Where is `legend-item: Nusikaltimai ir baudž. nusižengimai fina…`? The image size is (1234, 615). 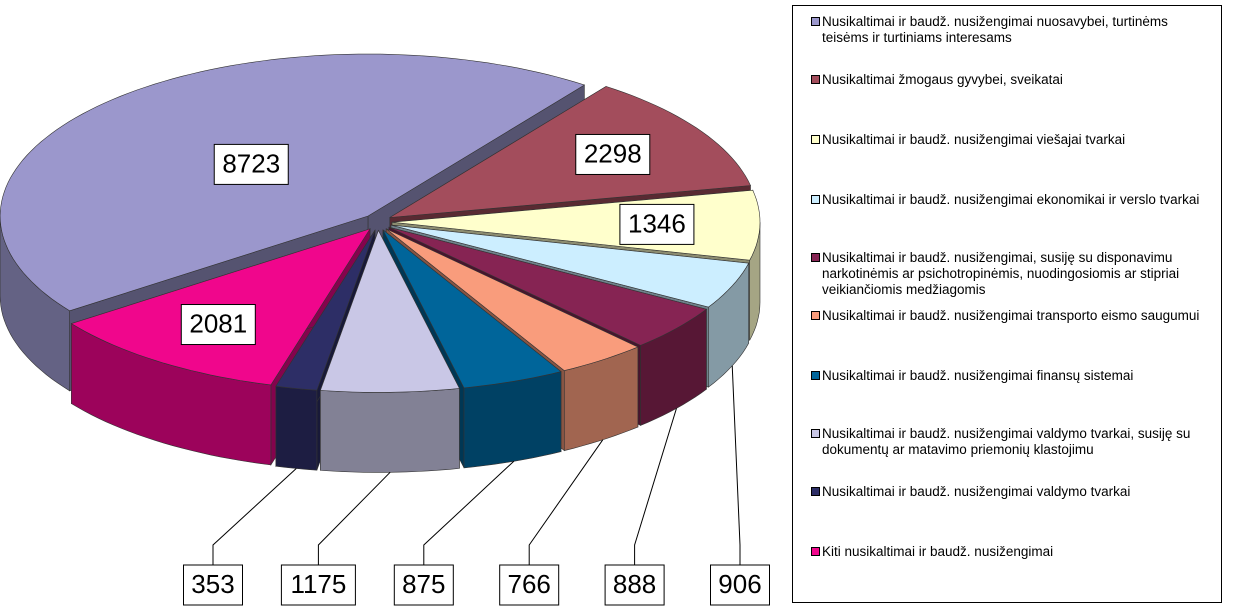 legend-item: Nusikaltimai ir baudž. nusižengimai fina… is located at coordinates (1011, 376).